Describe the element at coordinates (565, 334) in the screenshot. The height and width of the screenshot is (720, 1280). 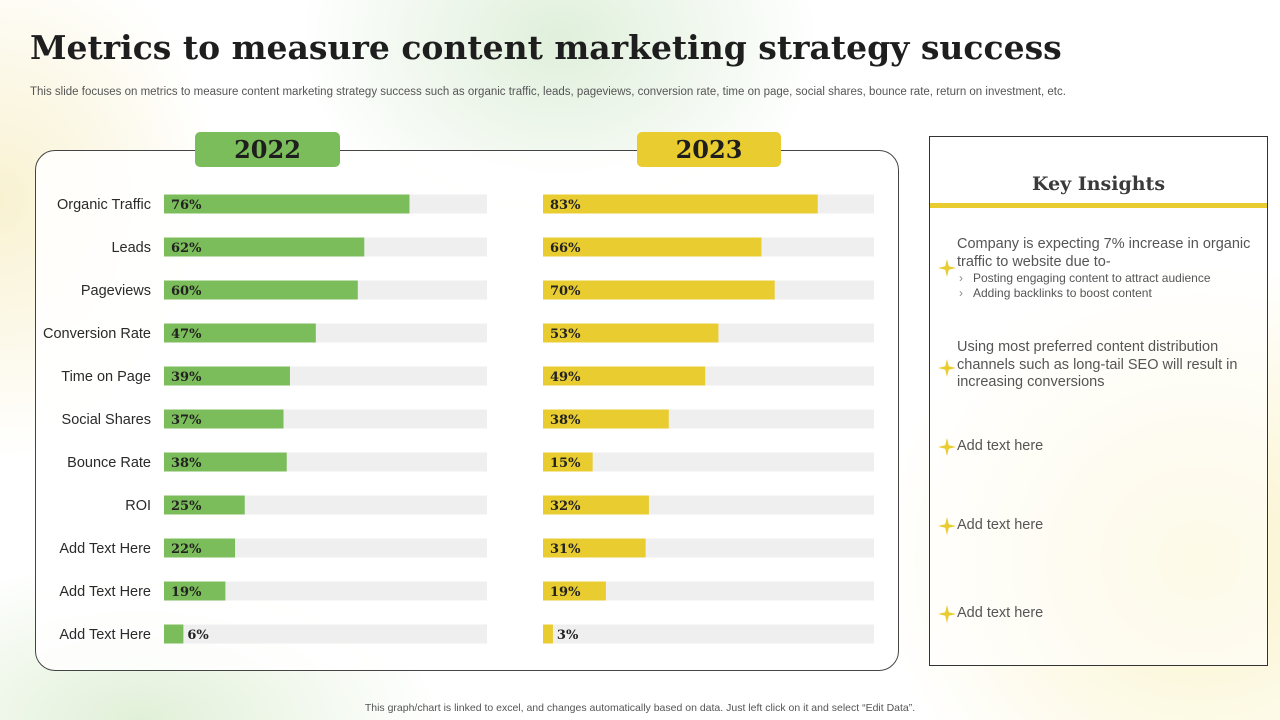
I see `data-label: 53%` at that location.